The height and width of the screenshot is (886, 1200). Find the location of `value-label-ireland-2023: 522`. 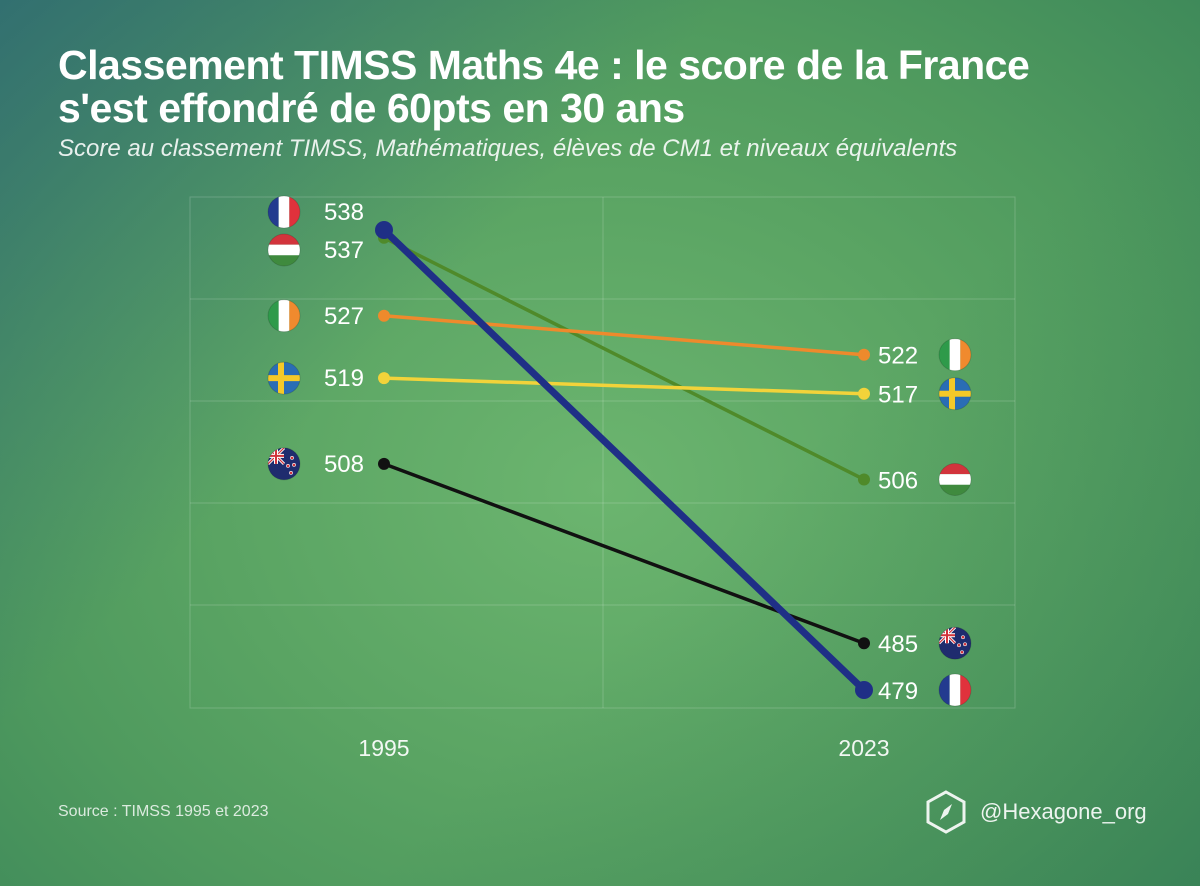

value-label-ireland-2023: 522 is located at coordinates (898, 356).